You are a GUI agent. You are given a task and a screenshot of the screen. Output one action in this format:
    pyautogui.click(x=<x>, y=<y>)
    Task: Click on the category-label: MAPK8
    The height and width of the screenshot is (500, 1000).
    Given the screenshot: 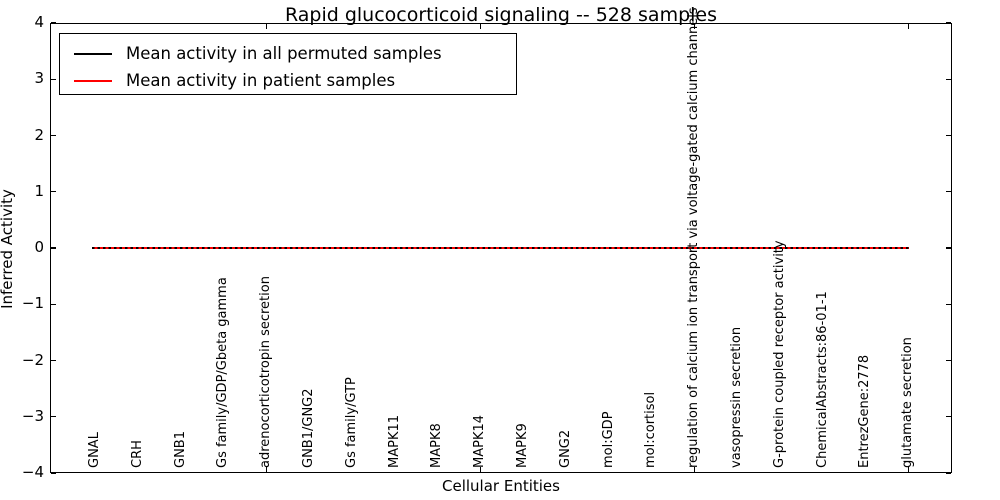 What is the action you would take?
    pyautogui.click(x=437, y=445)
    